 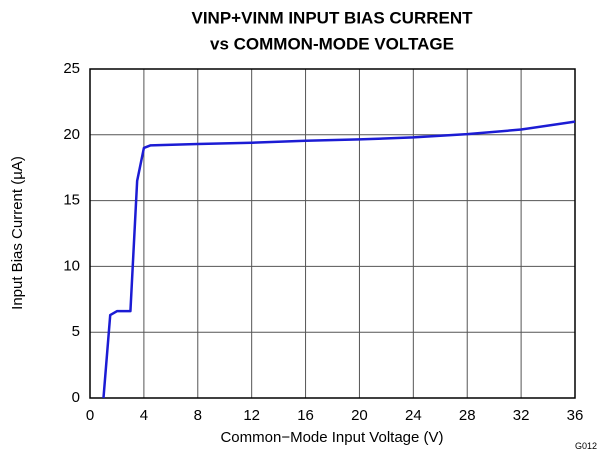 What do you see at coordinates (71, 265) in the screenshot?
I see `y-tick-label: 10` at bounding box center [71, 265].